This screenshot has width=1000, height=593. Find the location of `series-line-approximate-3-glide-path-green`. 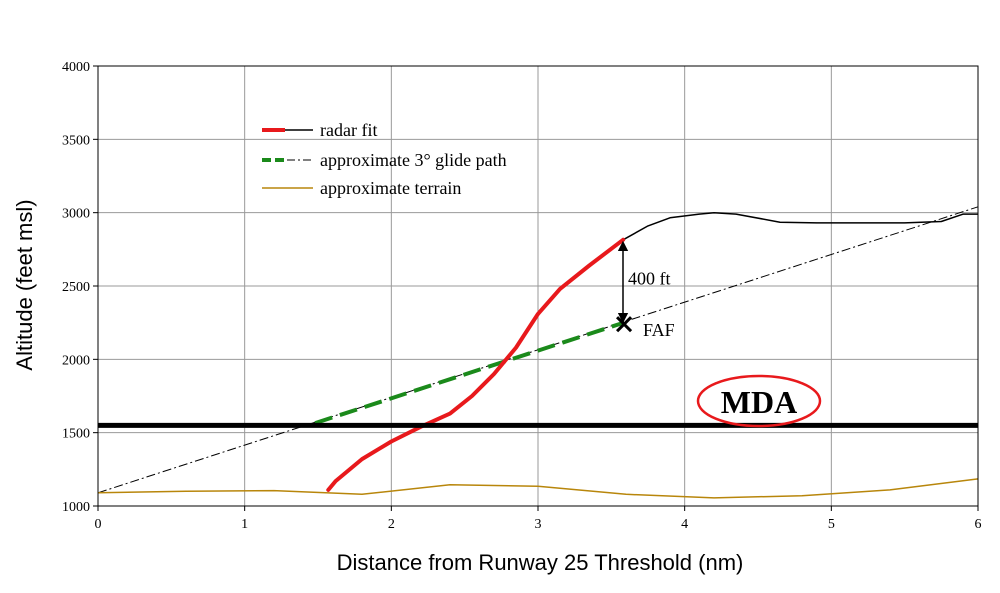

series-line-approximate-3-glide-path-green is located at coordinates (468, 373).